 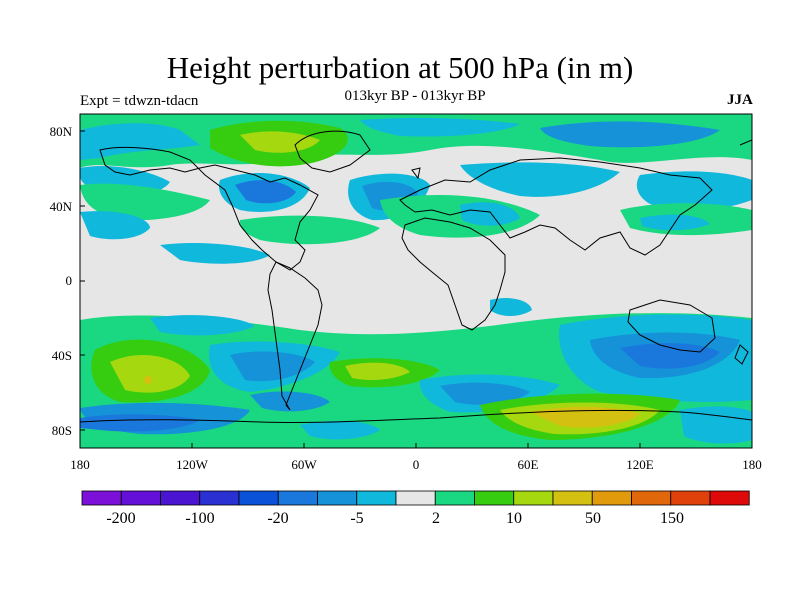 What do you see at coordinates (62, 430) in the screenshot?
I see `lat-tick-label: 80S` at bounding box center [62, 430].